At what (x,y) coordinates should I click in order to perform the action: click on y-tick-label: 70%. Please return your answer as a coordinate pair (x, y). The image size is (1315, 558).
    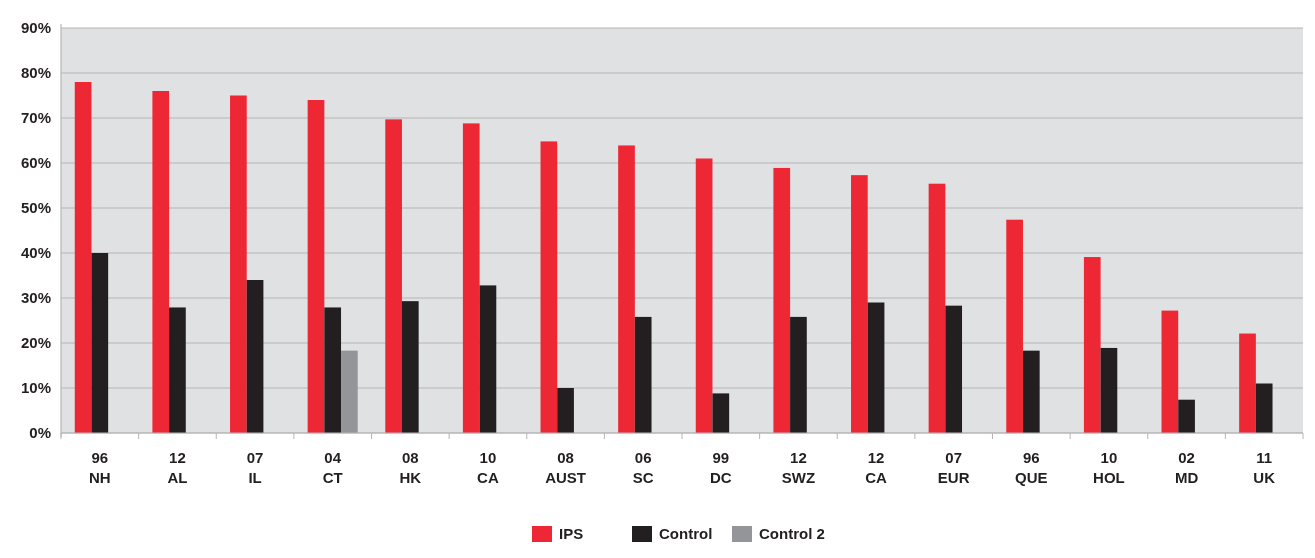
    Looking at the image, I should click on (35, 118).